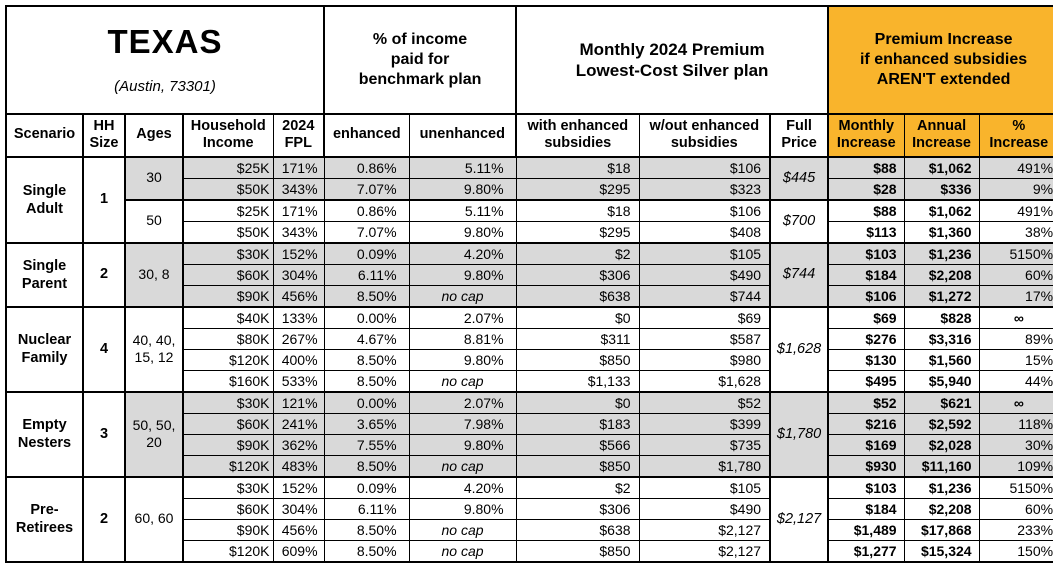 This screenshot has height=563, width=1053. What do you see at coordinates (462, 423) in the screenshot?
I see `cell-unenhanced-pct: 7.98%` at bounding box center [462, 423].